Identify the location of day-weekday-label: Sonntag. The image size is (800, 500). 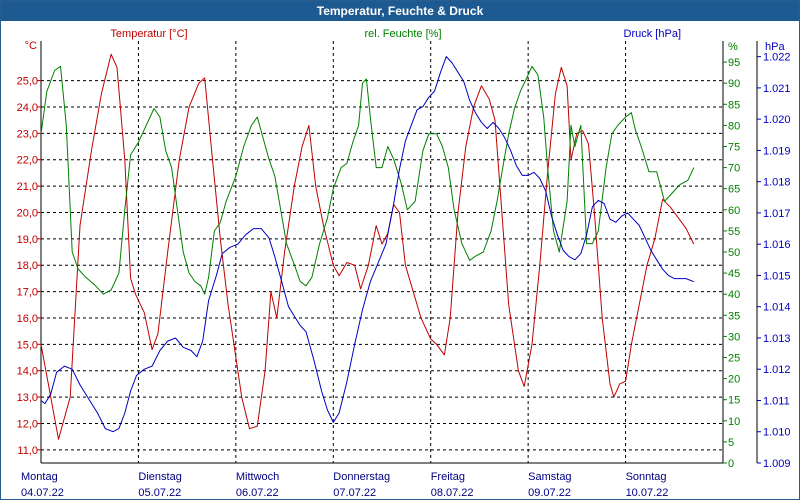
(646, 477).